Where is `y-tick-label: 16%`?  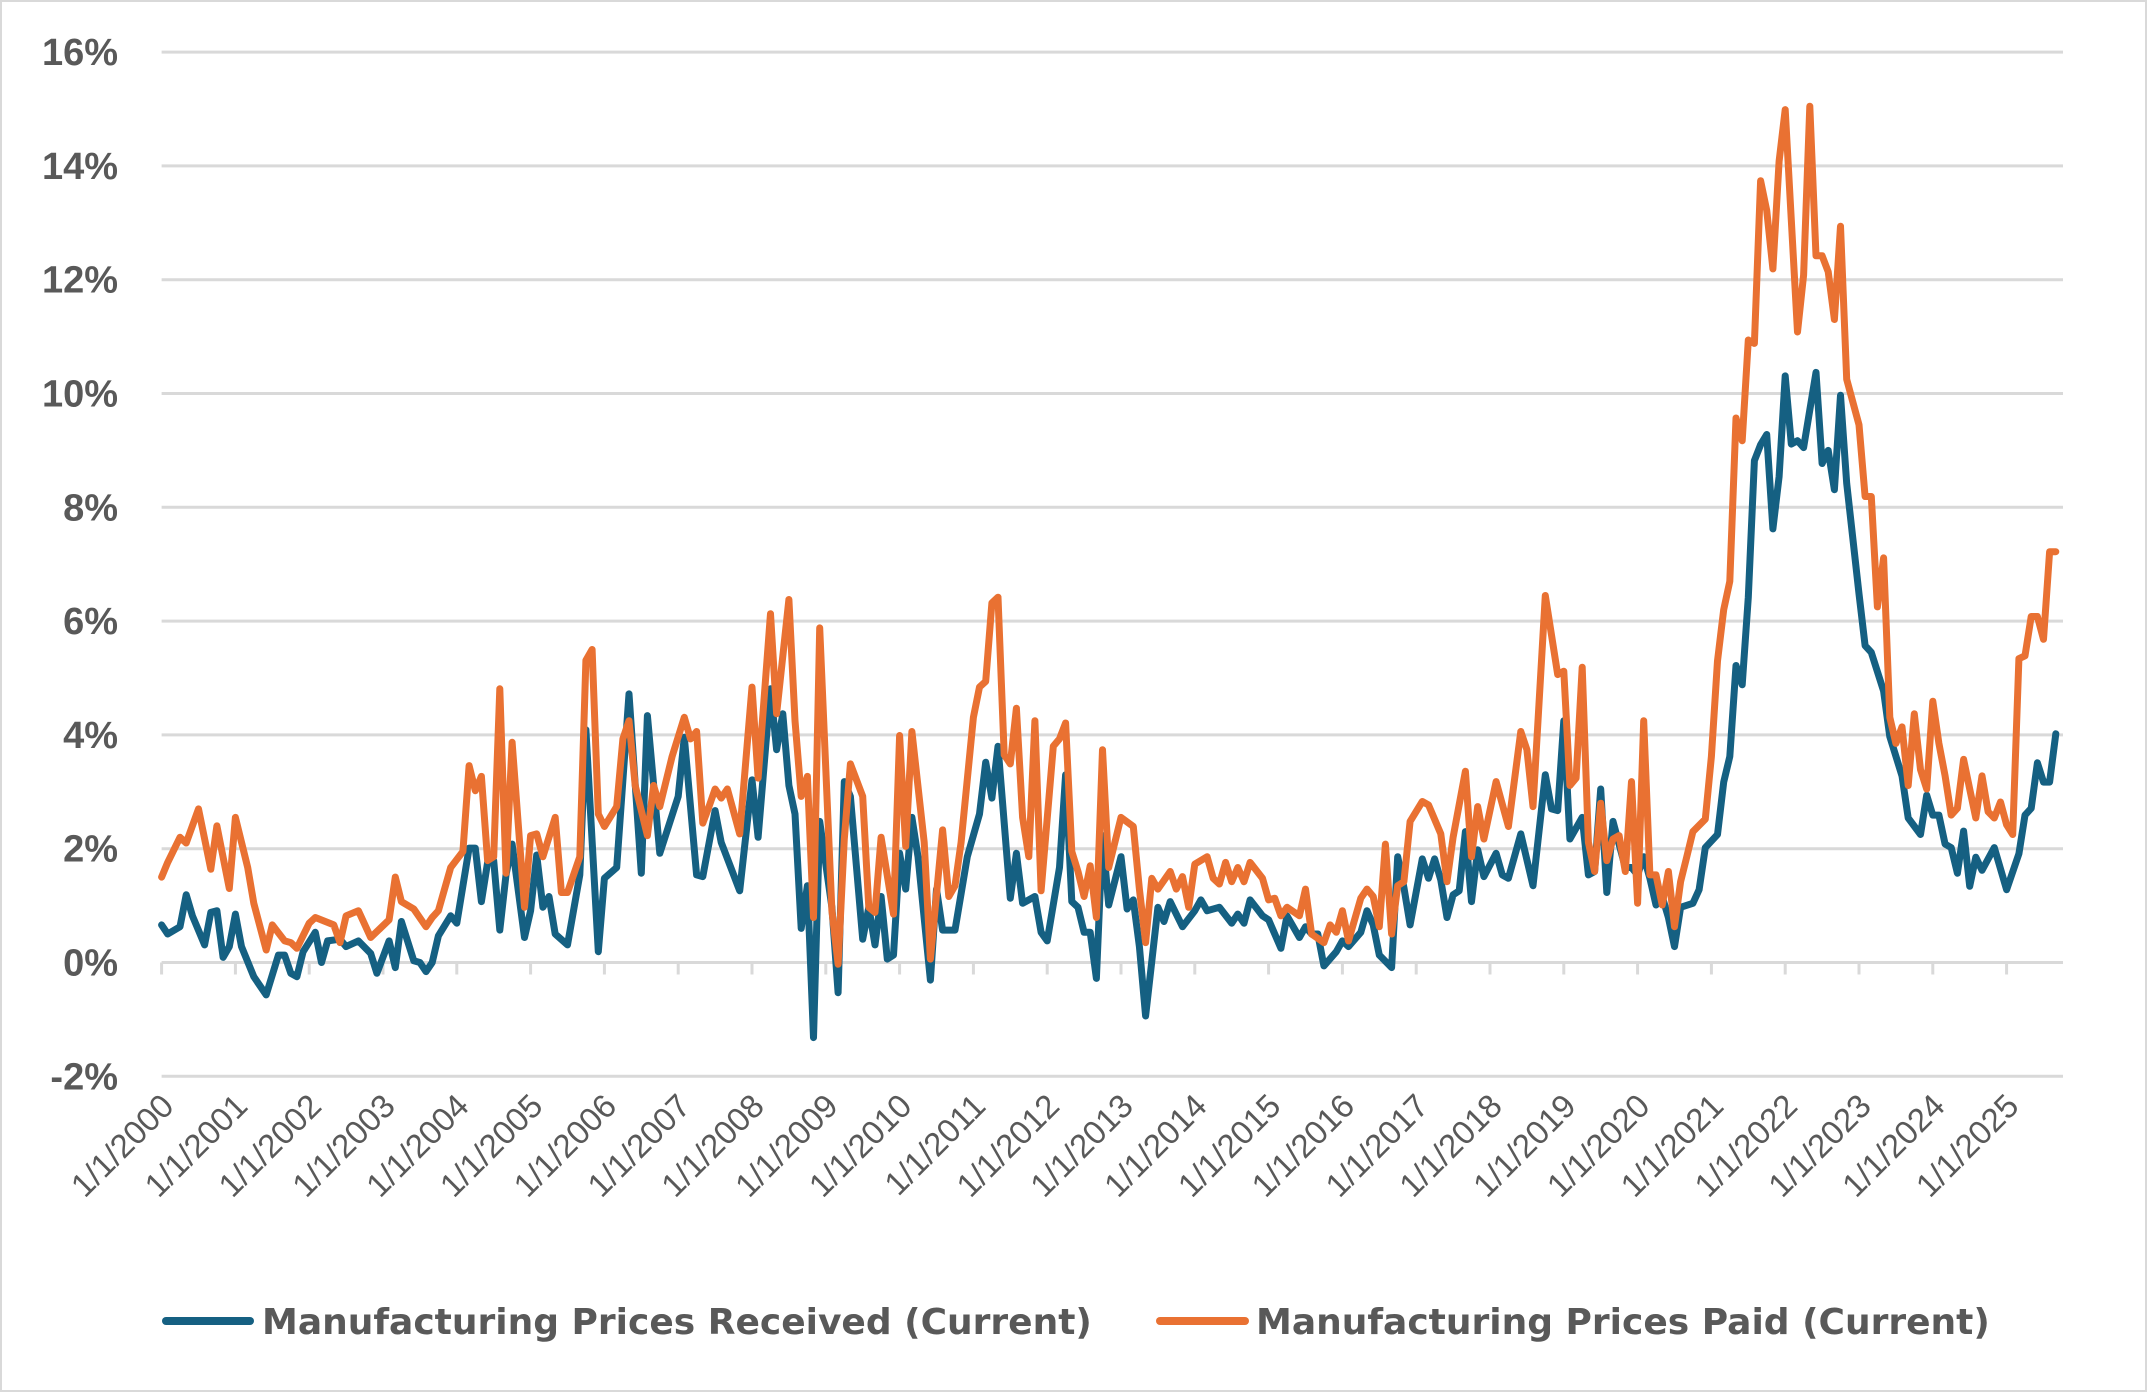 y-tick-label: 16% is located at coordinates (80, 53).